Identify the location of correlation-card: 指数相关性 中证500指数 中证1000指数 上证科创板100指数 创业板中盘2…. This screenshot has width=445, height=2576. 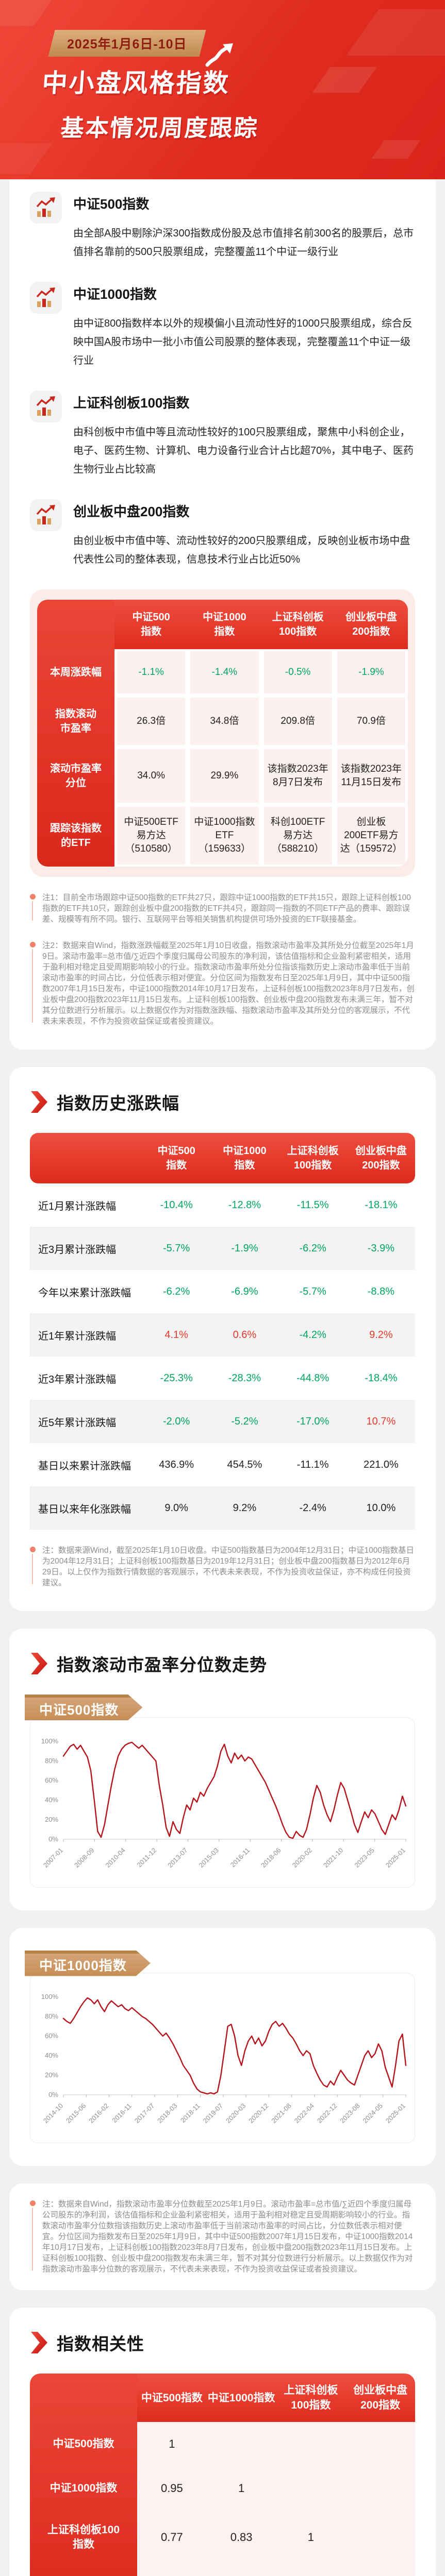
(223, 2442).